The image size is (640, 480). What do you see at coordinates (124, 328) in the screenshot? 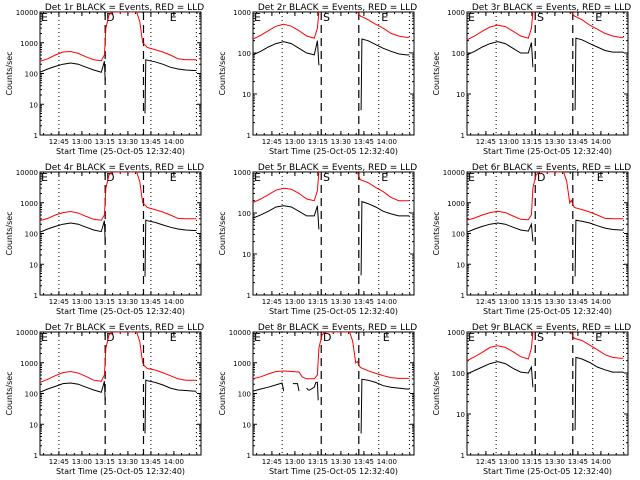
I see `panel-title: Det 7r BLACK = Events, RED = LLD` at bounding box center [124, 328].